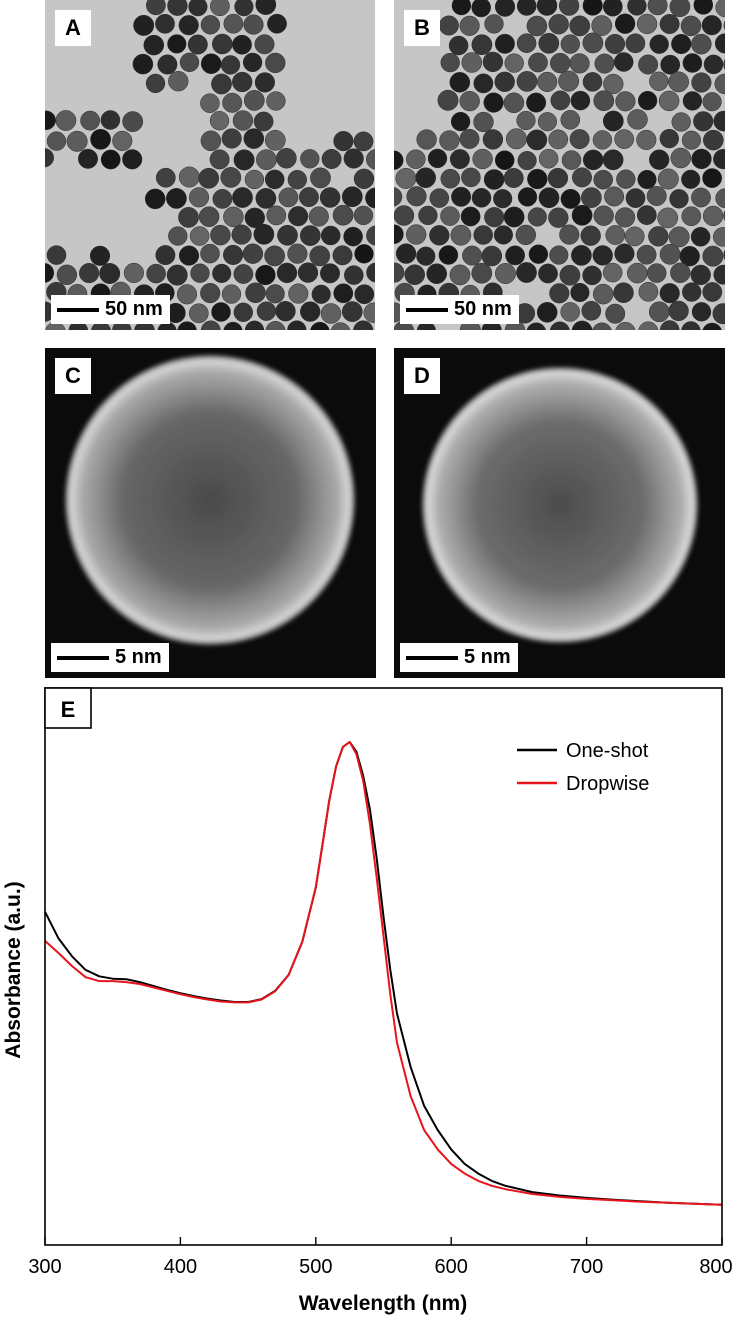 The width and height of the screenshot is (740, 1331). Describe the element at coordinates (586, 1267) in the screenshot. I see `x-tick-label: 700` at that location.